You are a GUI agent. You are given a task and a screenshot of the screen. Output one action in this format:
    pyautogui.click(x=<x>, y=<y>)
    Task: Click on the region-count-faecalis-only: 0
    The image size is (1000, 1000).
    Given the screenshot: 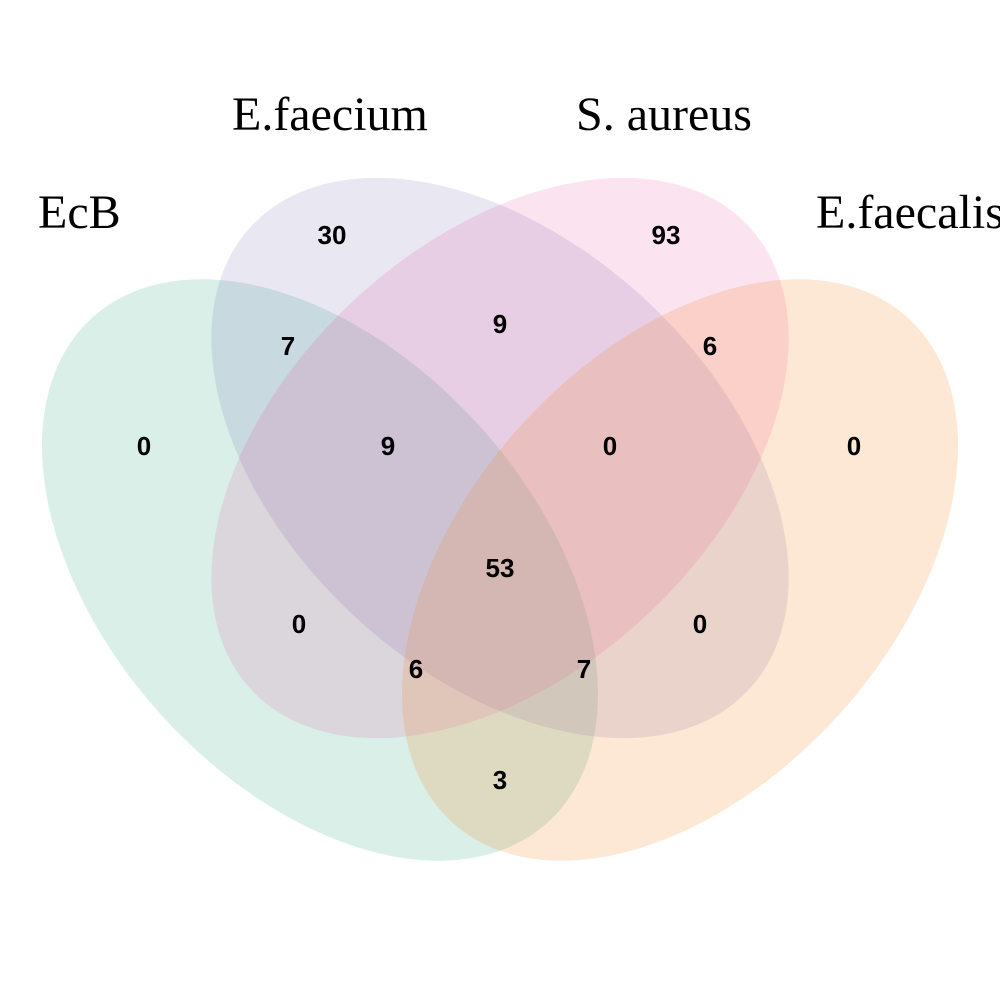 What is the action you would take?
    pyautogui.click(x=854, y=446)
    